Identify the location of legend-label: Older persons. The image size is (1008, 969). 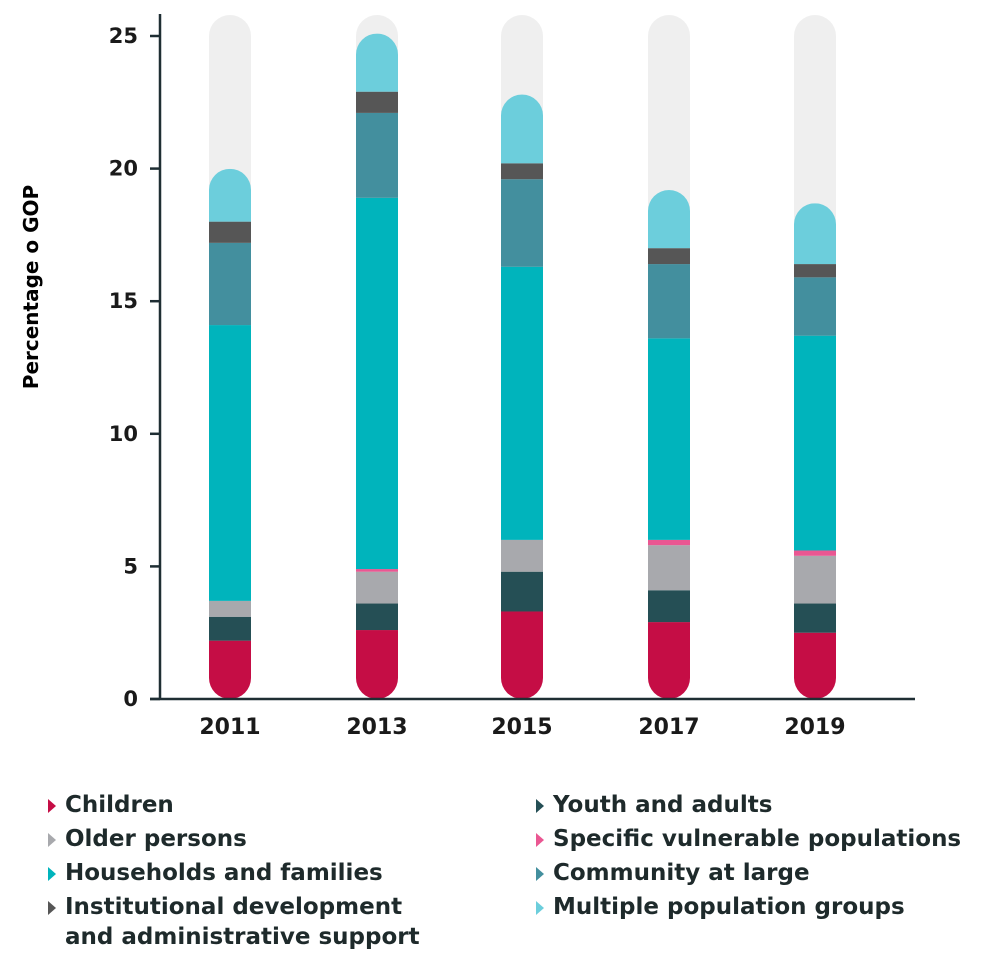
(156, 839).